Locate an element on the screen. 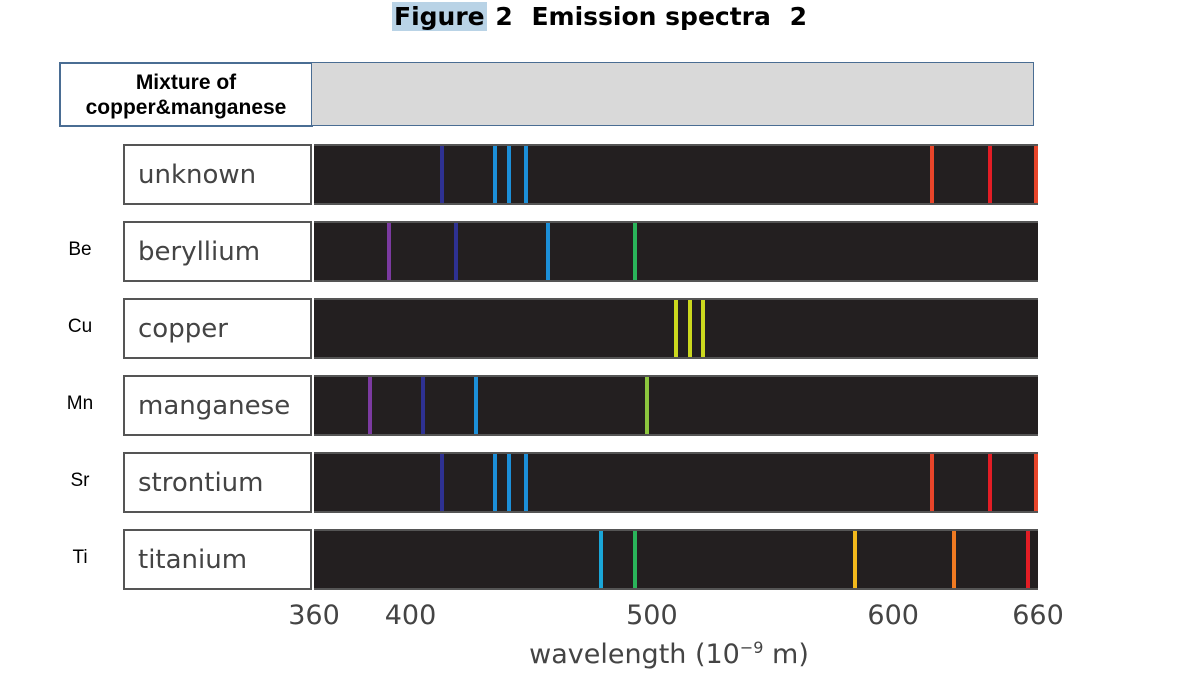  figure-title-number: 2 is located at coordinates (504, 16).